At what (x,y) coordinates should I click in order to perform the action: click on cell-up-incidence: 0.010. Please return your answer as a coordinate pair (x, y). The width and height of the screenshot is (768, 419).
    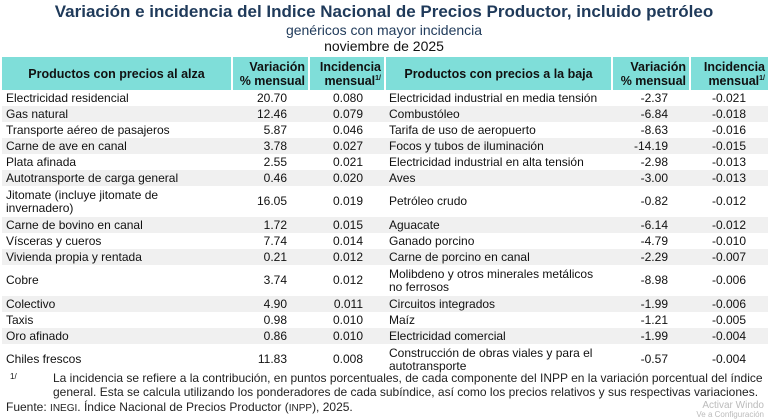
    Looking at the image, I should click on (347, 336).